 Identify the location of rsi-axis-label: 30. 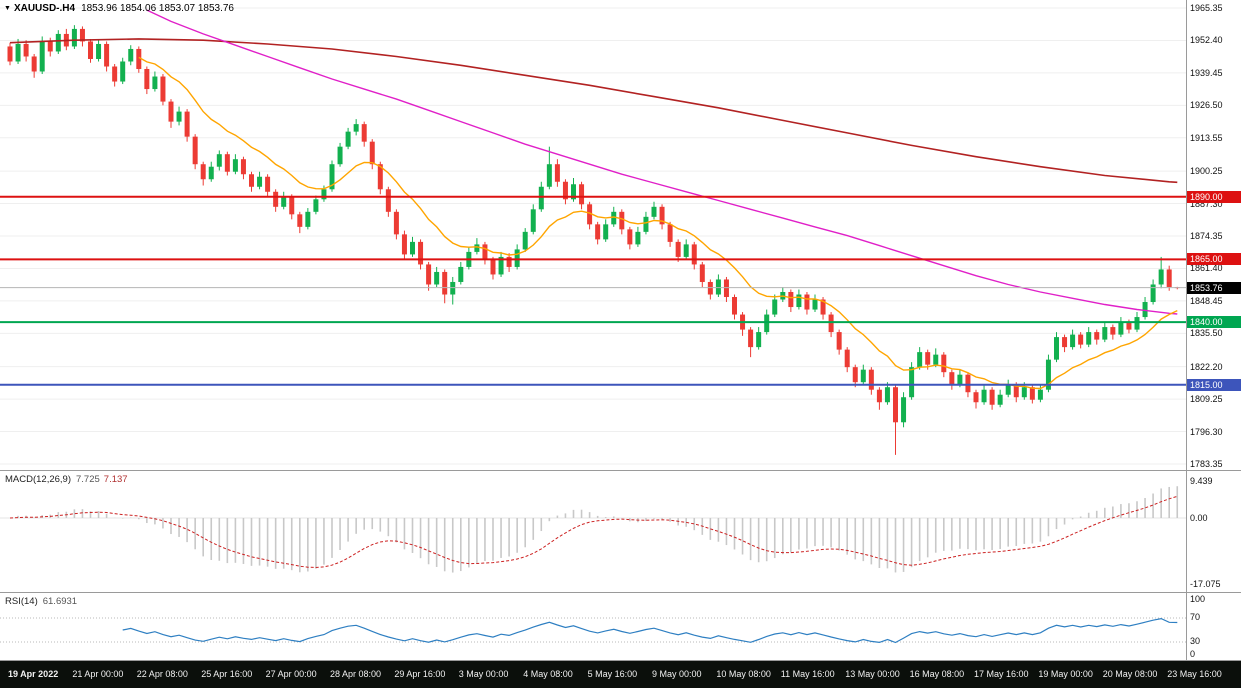
(1195, 641).